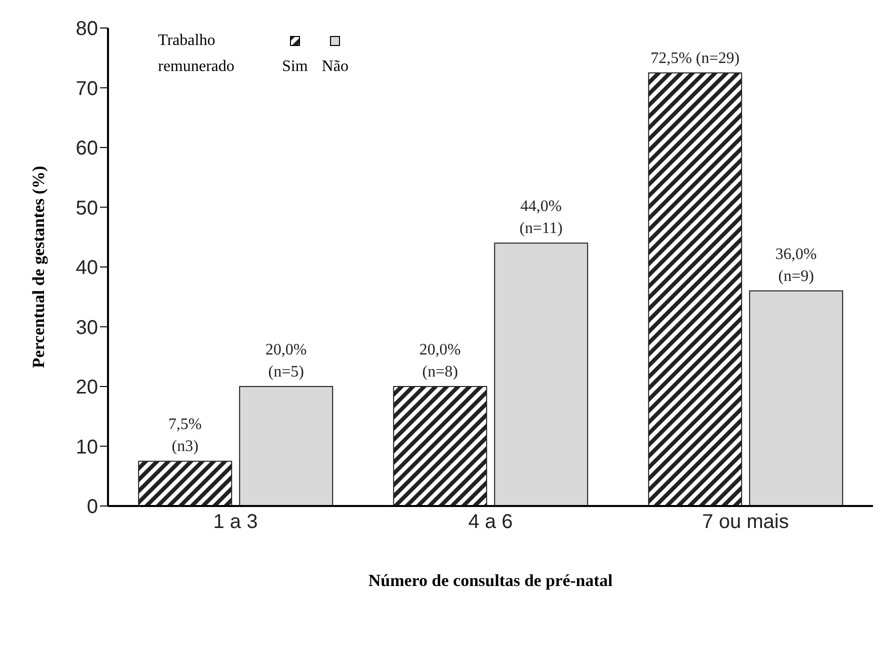 The image size is (896, 668). What do you see at coordinates (745, 522) in the screenshot?
I see `x-tick-label: 7 ou mais` at bounding box center [745, 522].